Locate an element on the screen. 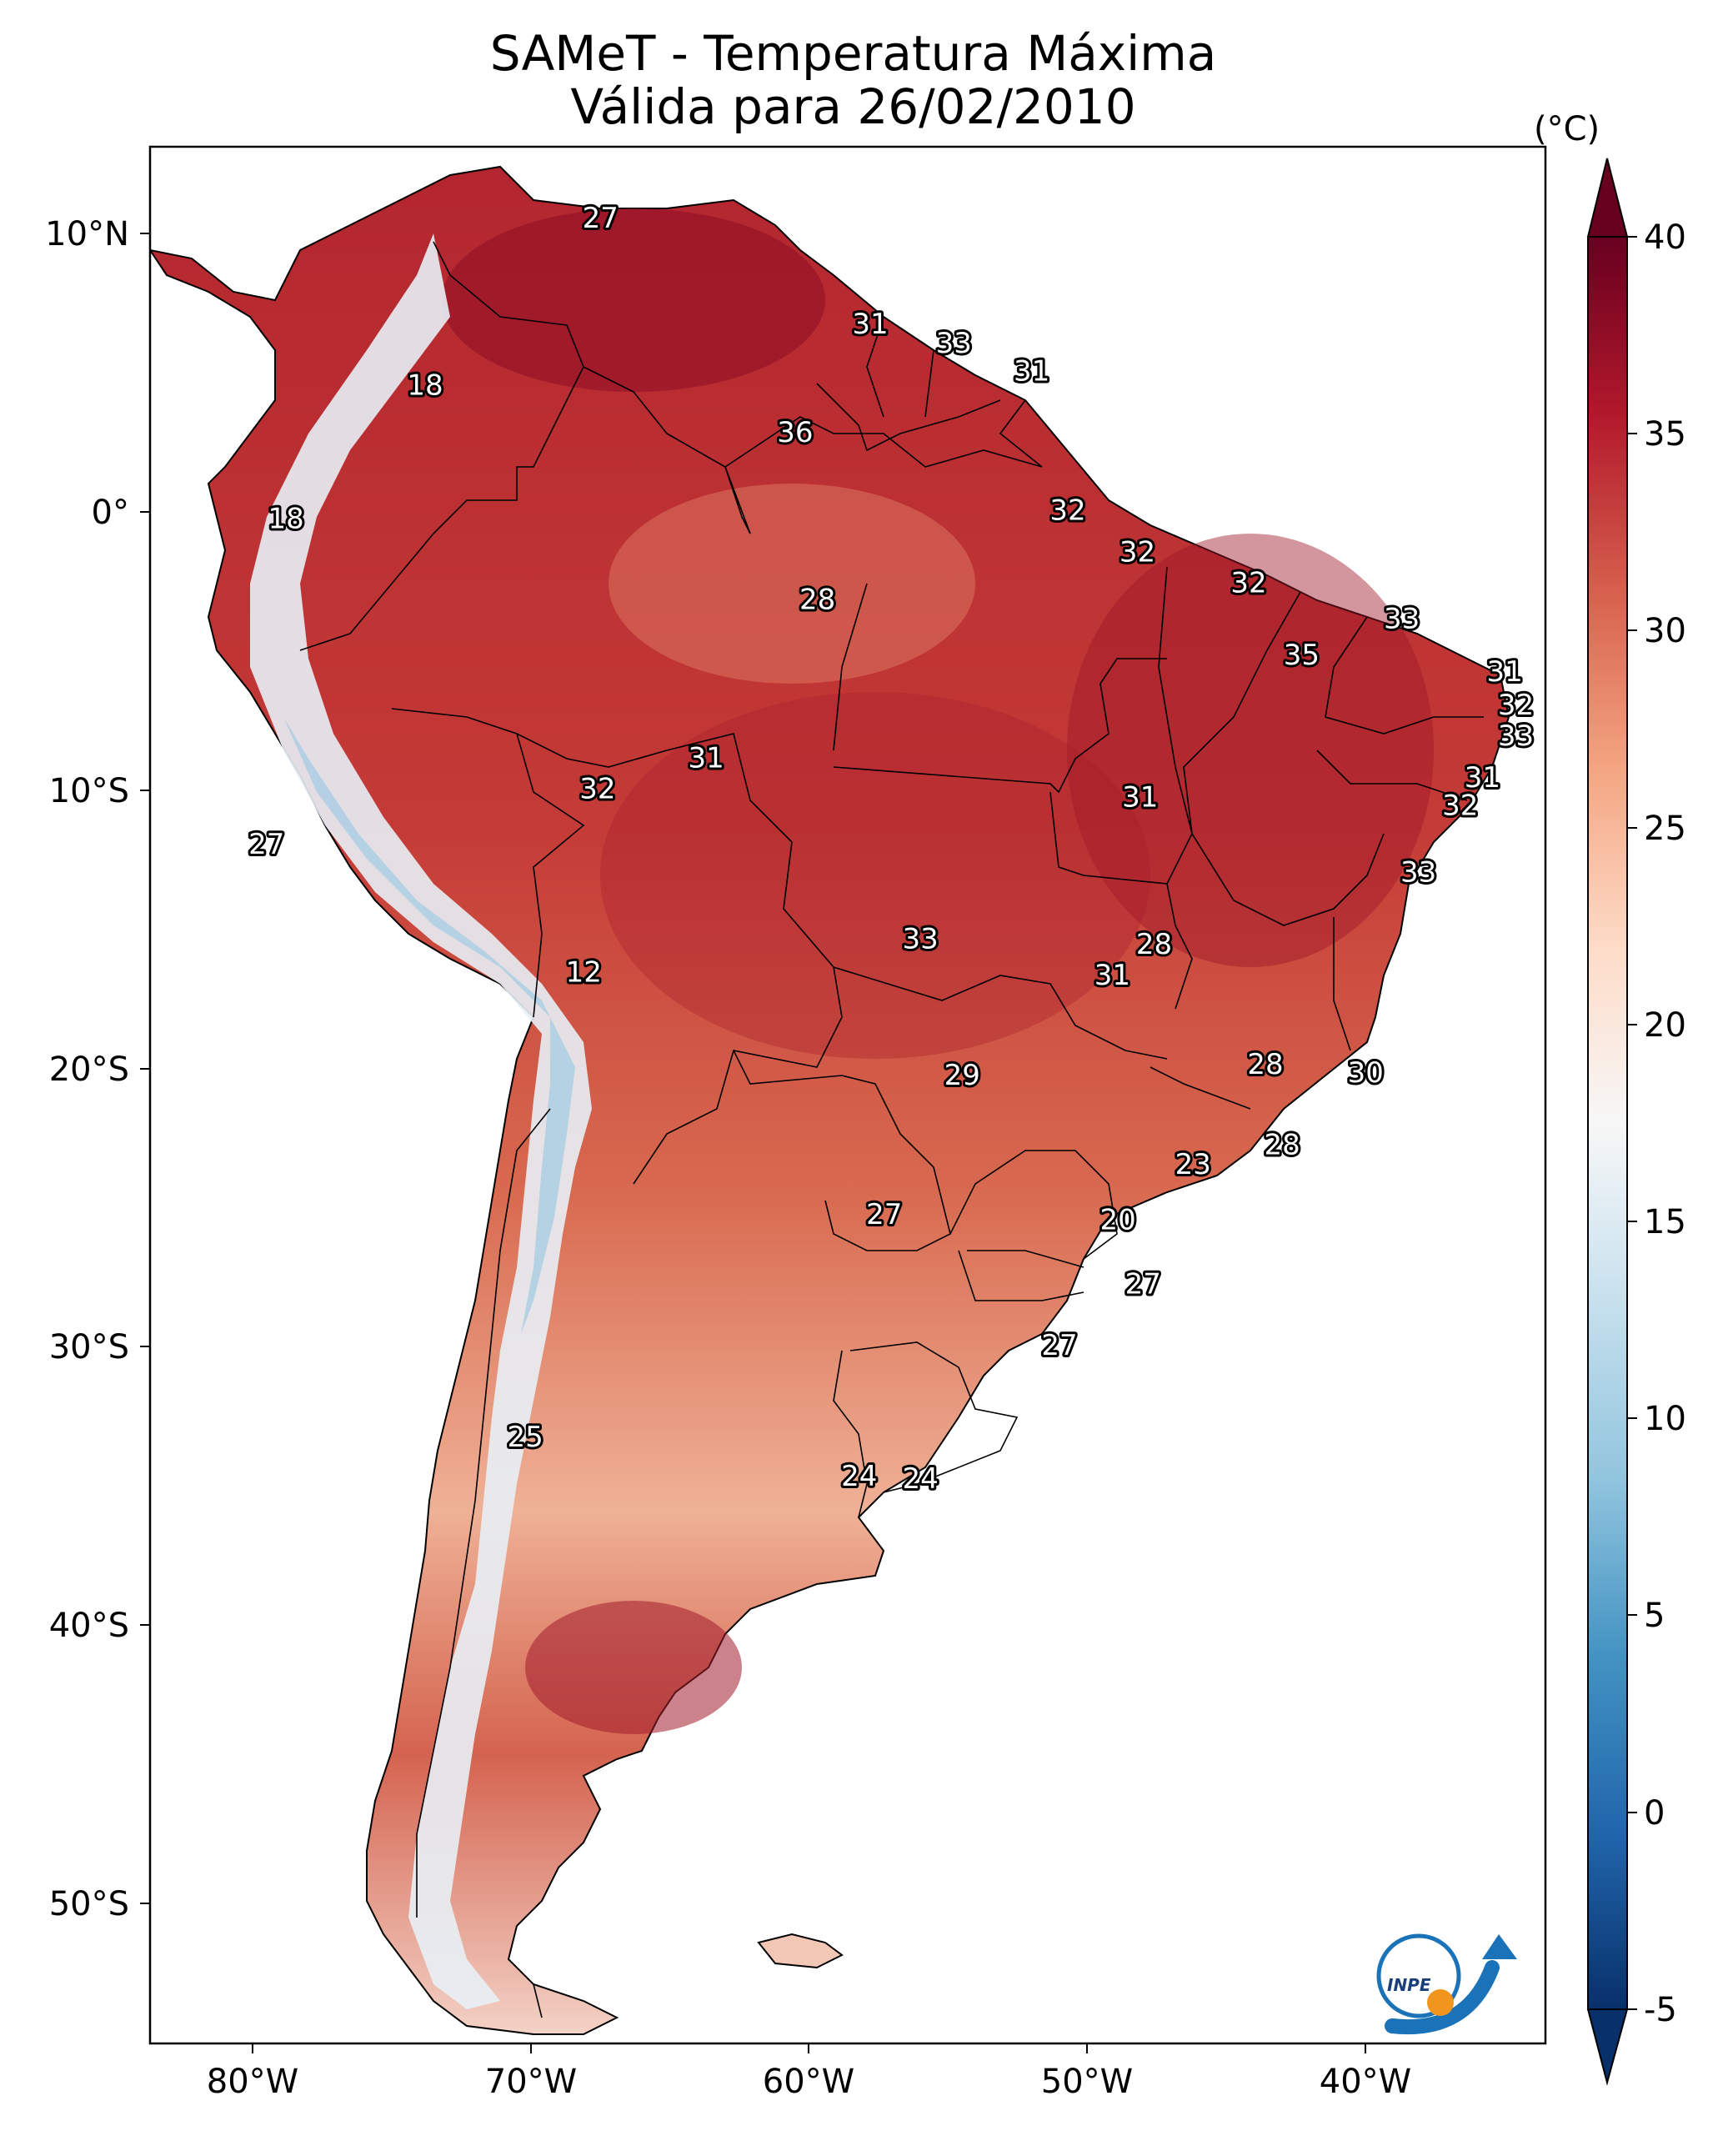  colorbar-max-arrow is located at coordinates (1607, 198).